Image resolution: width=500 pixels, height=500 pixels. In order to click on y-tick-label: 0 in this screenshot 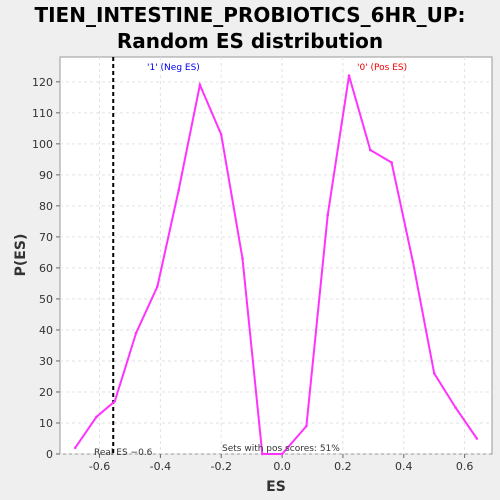, I will do `click(49, 454)`.